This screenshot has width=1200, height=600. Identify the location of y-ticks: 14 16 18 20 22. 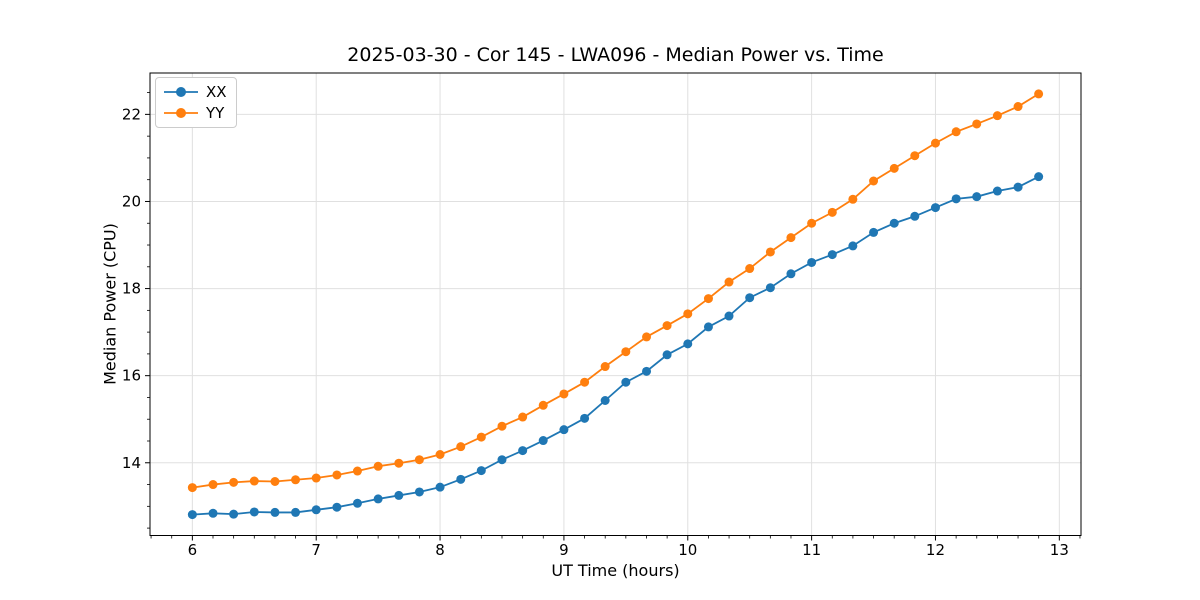
(136, 288).